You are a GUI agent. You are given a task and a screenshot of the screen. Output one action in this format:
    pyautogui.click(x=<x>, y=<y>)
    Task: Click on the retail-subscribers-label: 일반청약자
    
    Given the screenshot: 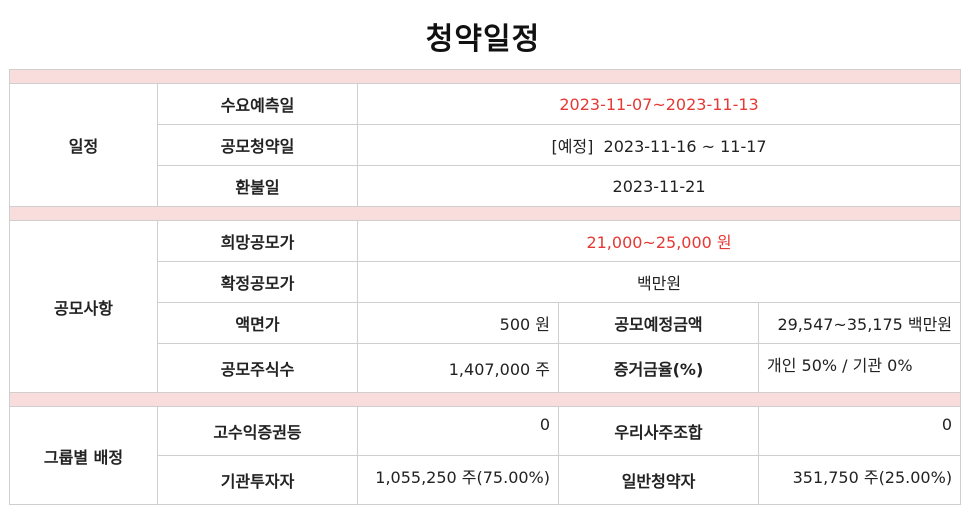 What is the action you would take?
    pyautogui.click(x=658, y=480)
    